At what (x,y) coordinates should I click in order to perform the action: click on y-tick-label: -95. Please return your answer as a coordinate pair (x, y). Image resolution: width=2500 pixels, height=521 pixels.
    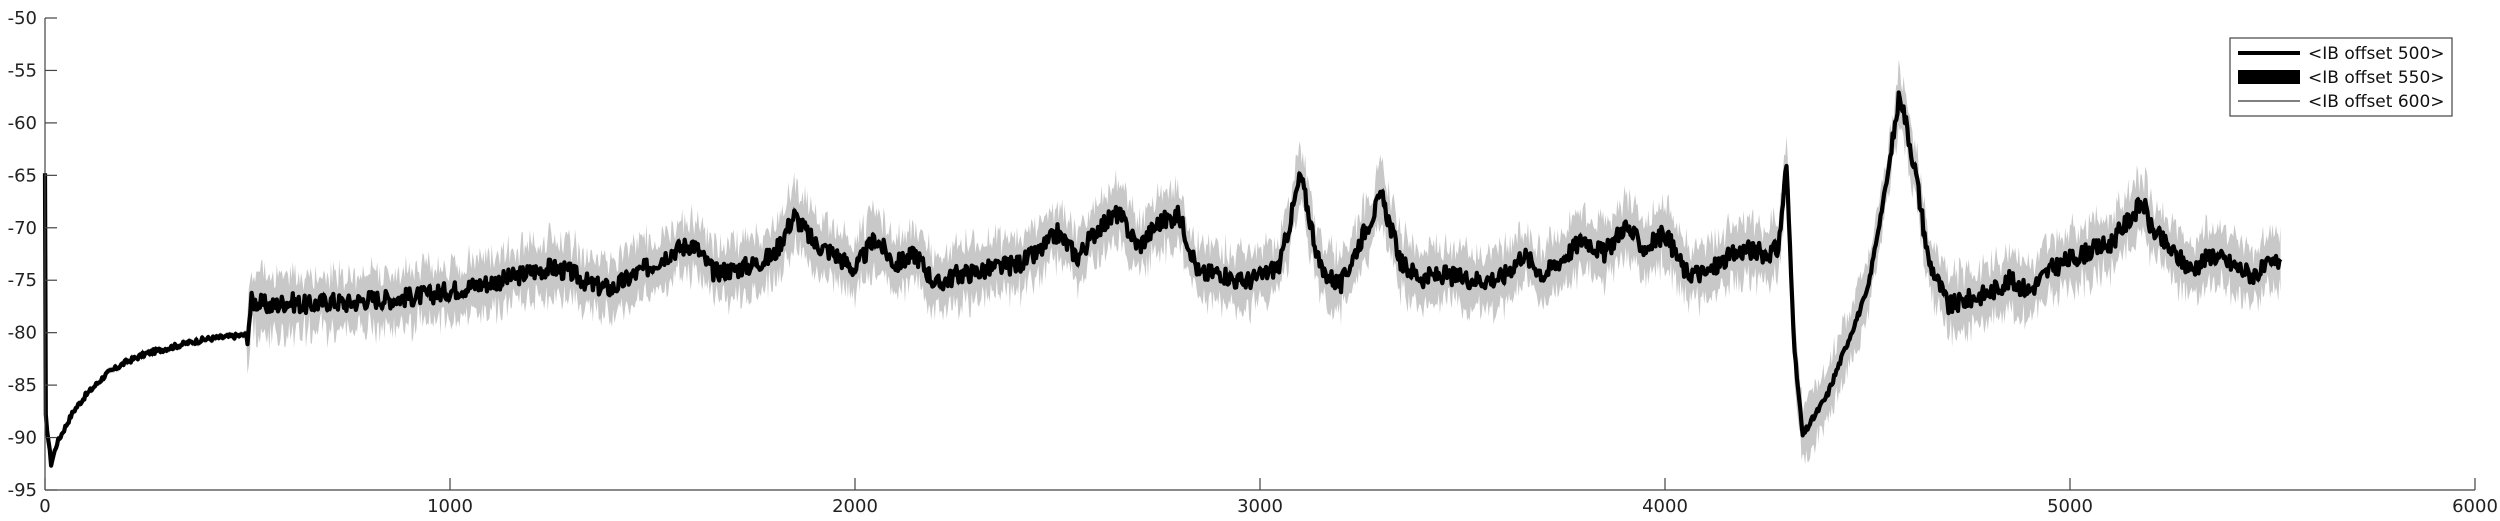
    Looking at the image, I should click on (22, 490).